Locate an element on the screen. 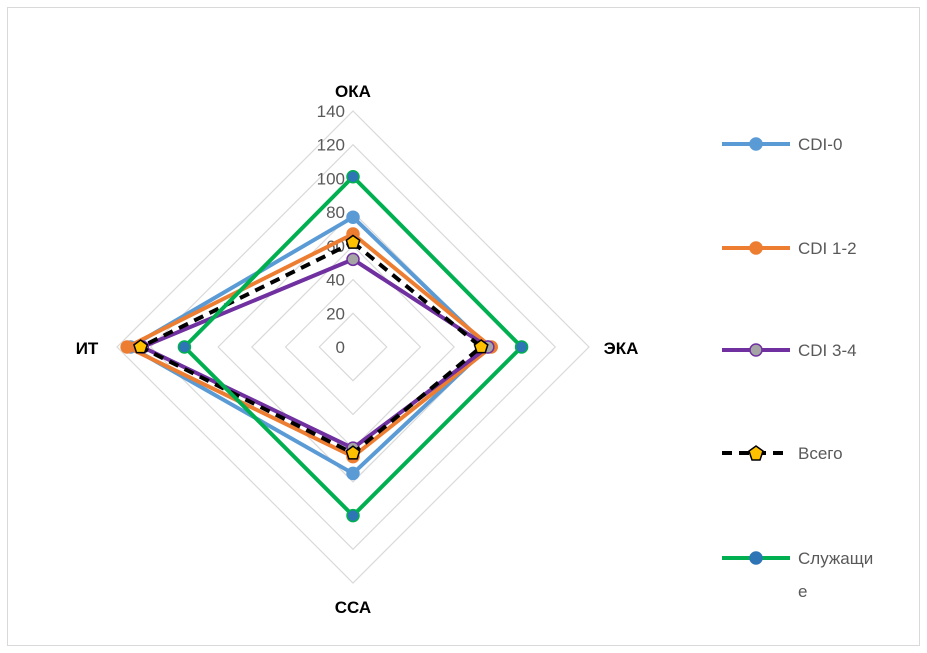 The image size is (927, 653). axis-label-it: ИТ is located at coordinates (87, 348).